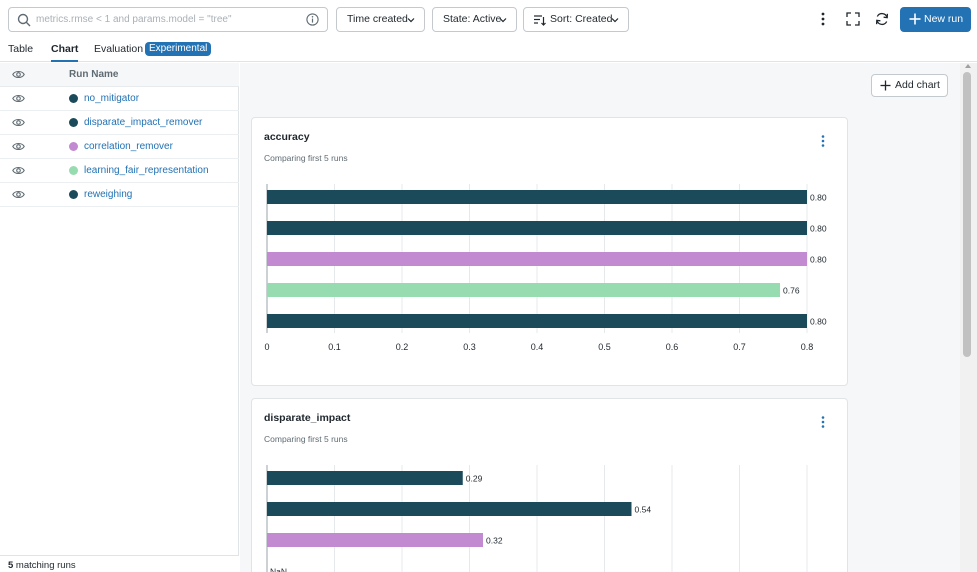 The image size is (977, 572). What do you see at coordinates (312, 19) in the screenshot?
I see `info-icon` at bounding box center [312, 19].